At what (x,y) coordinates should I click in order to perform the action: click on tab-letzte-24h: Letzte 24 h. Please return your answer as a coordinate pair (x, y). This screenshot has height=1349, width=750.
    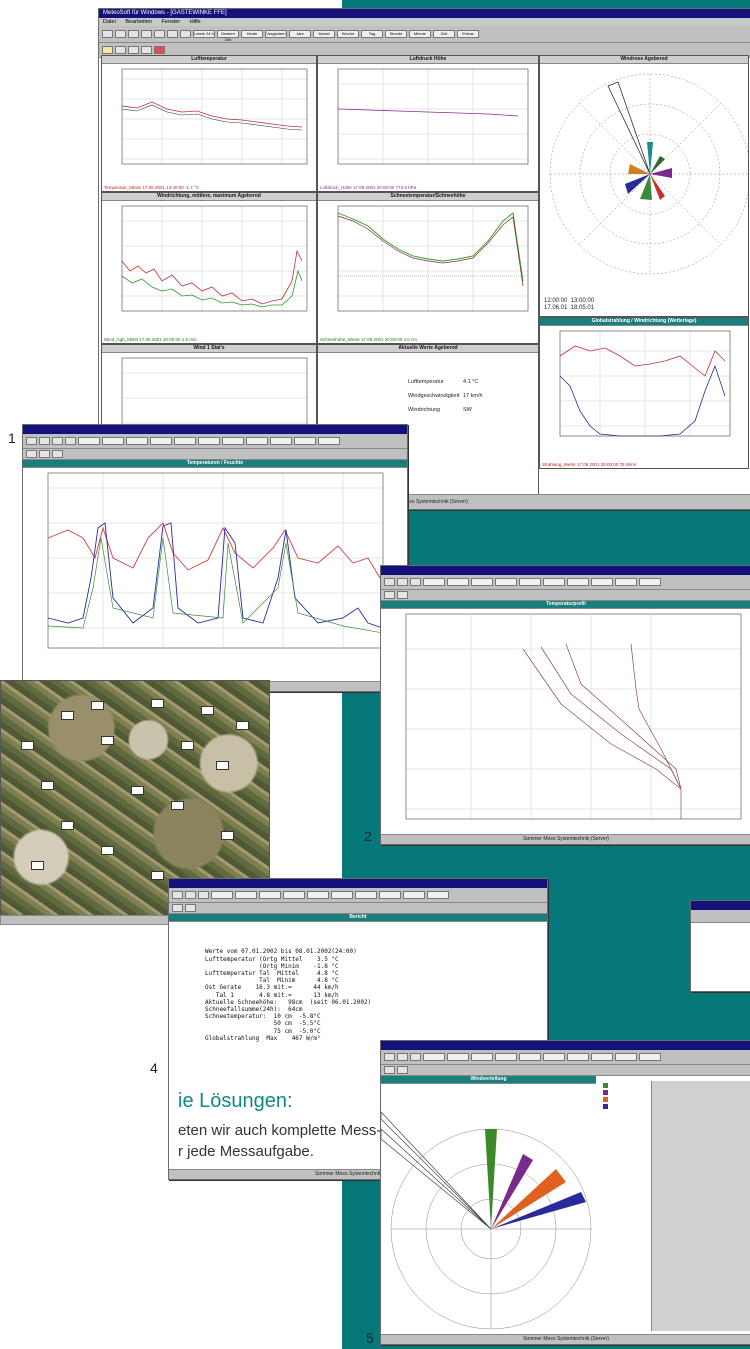
    Looking at the image, I should click on (204, 34).